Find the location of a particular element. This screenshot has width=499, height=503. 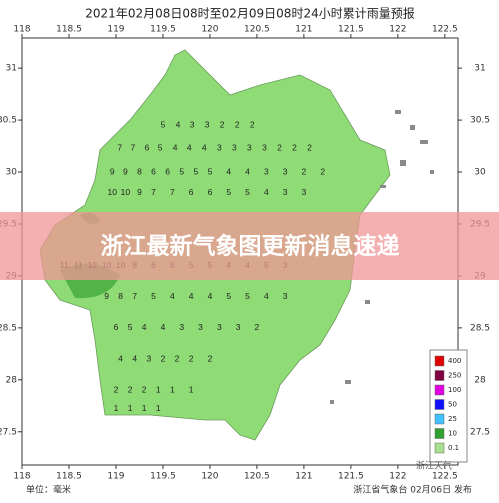

x-tick-label: 118 is located at coordinates (21, 477).